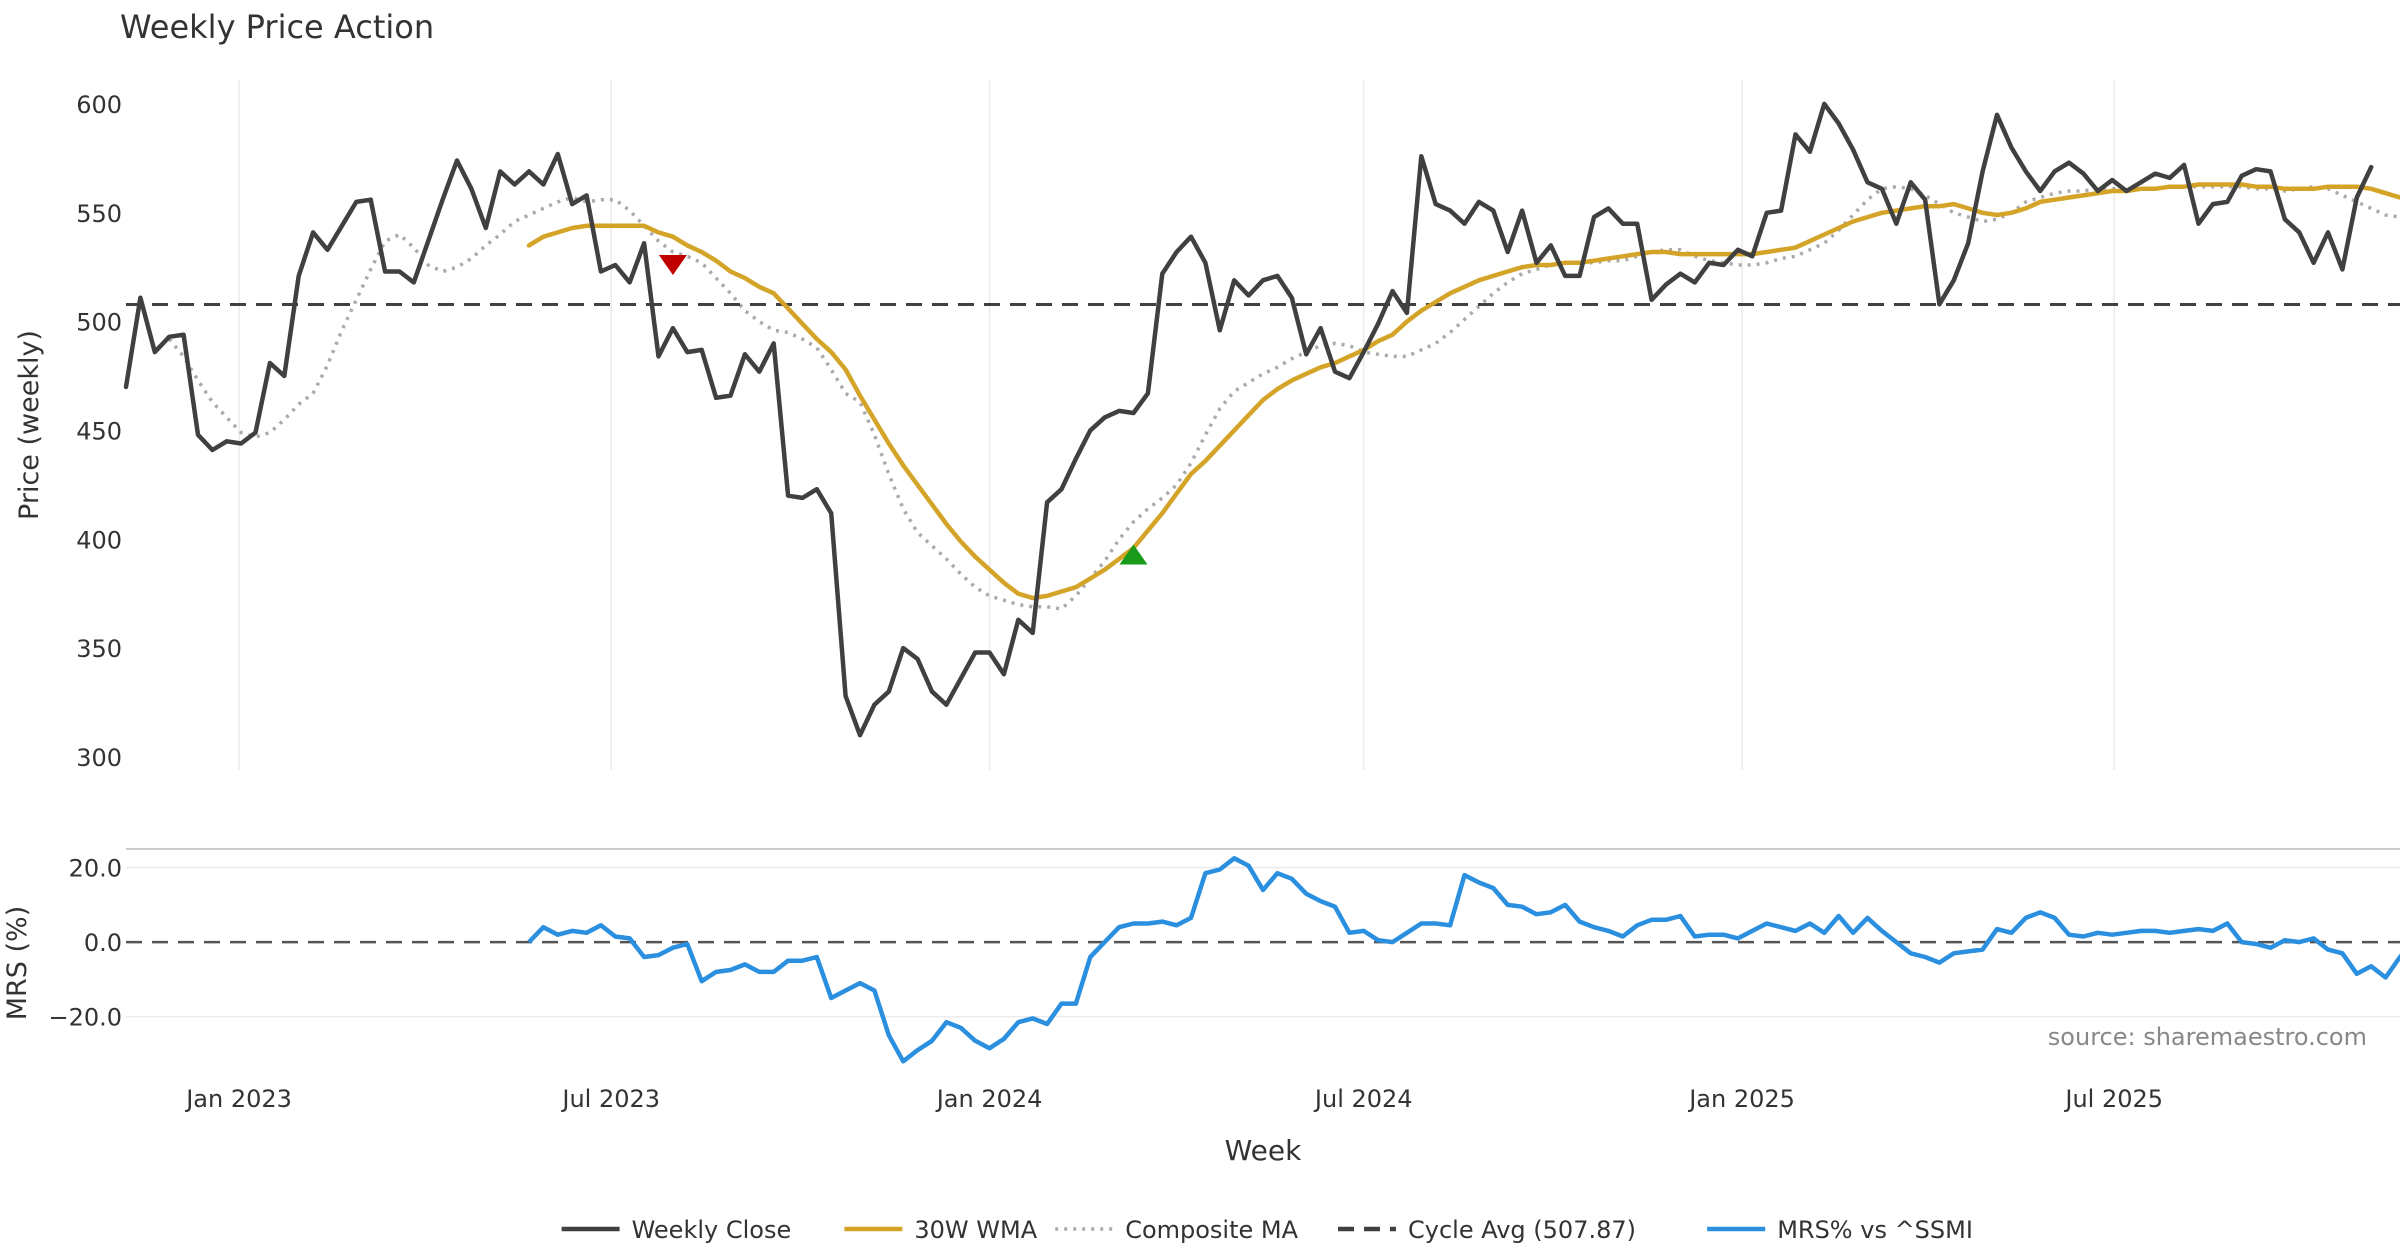 The width and height of the screenshot is (2400, 1260). Describe the element at coordinates (99, 105) in the screenshot. I see `price-y-tick-label: 600` at that location.